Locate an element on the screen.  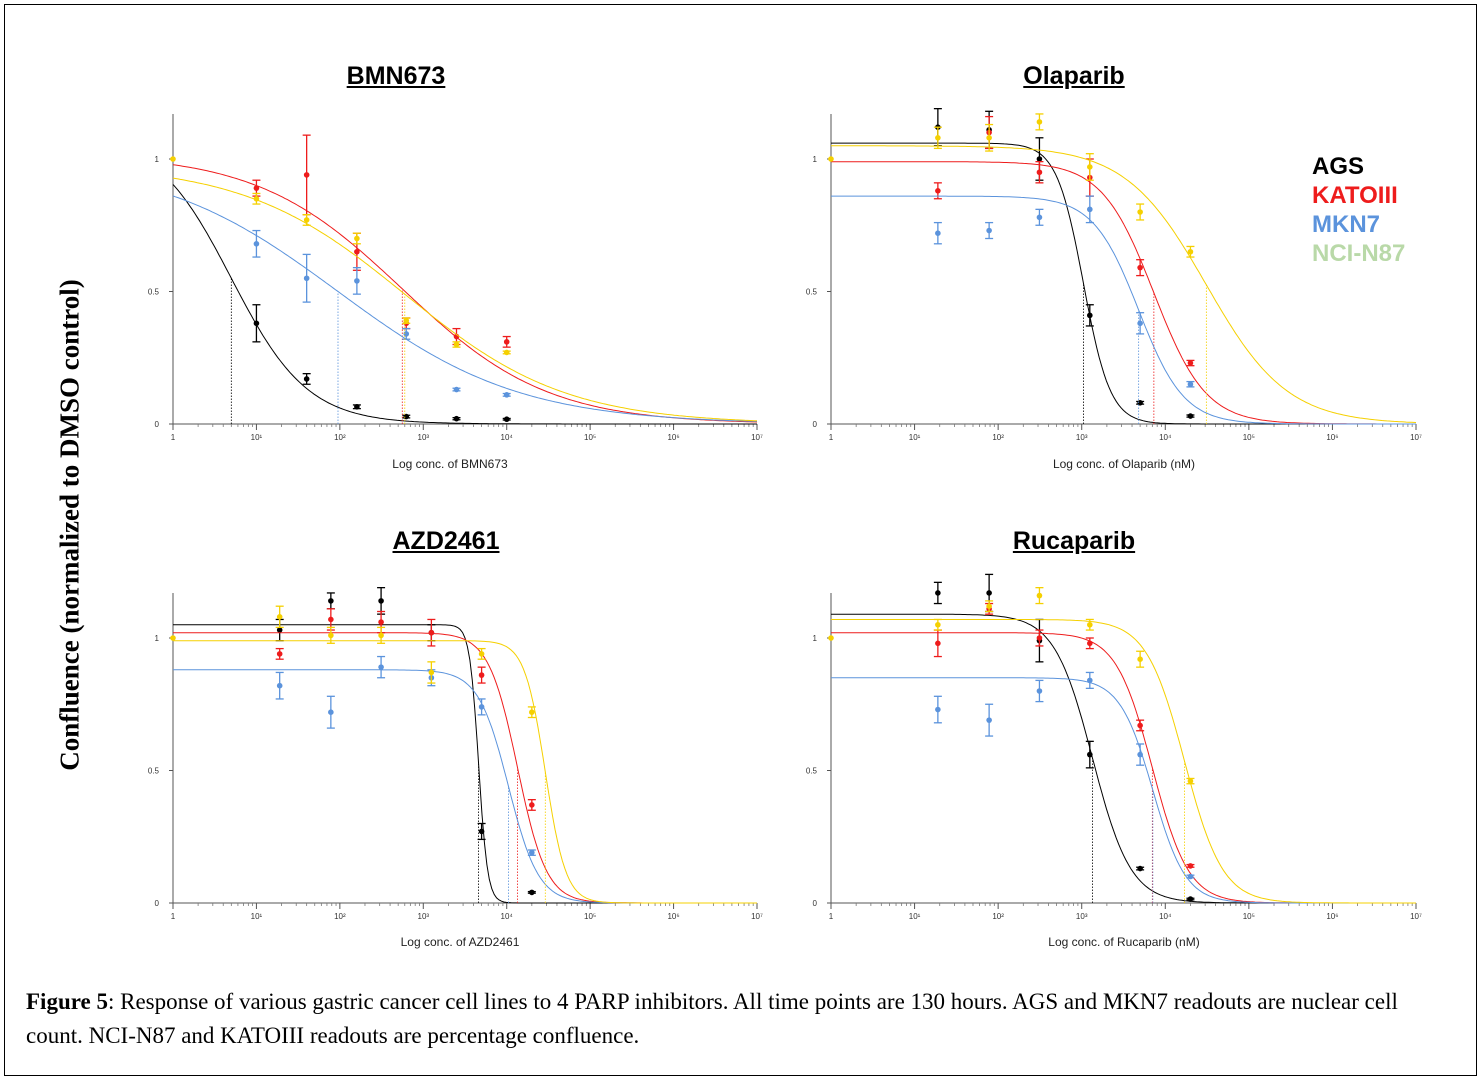
x-axis-label-bmn673: Log conc. of BMN673 is located at coordinates (450, 464).